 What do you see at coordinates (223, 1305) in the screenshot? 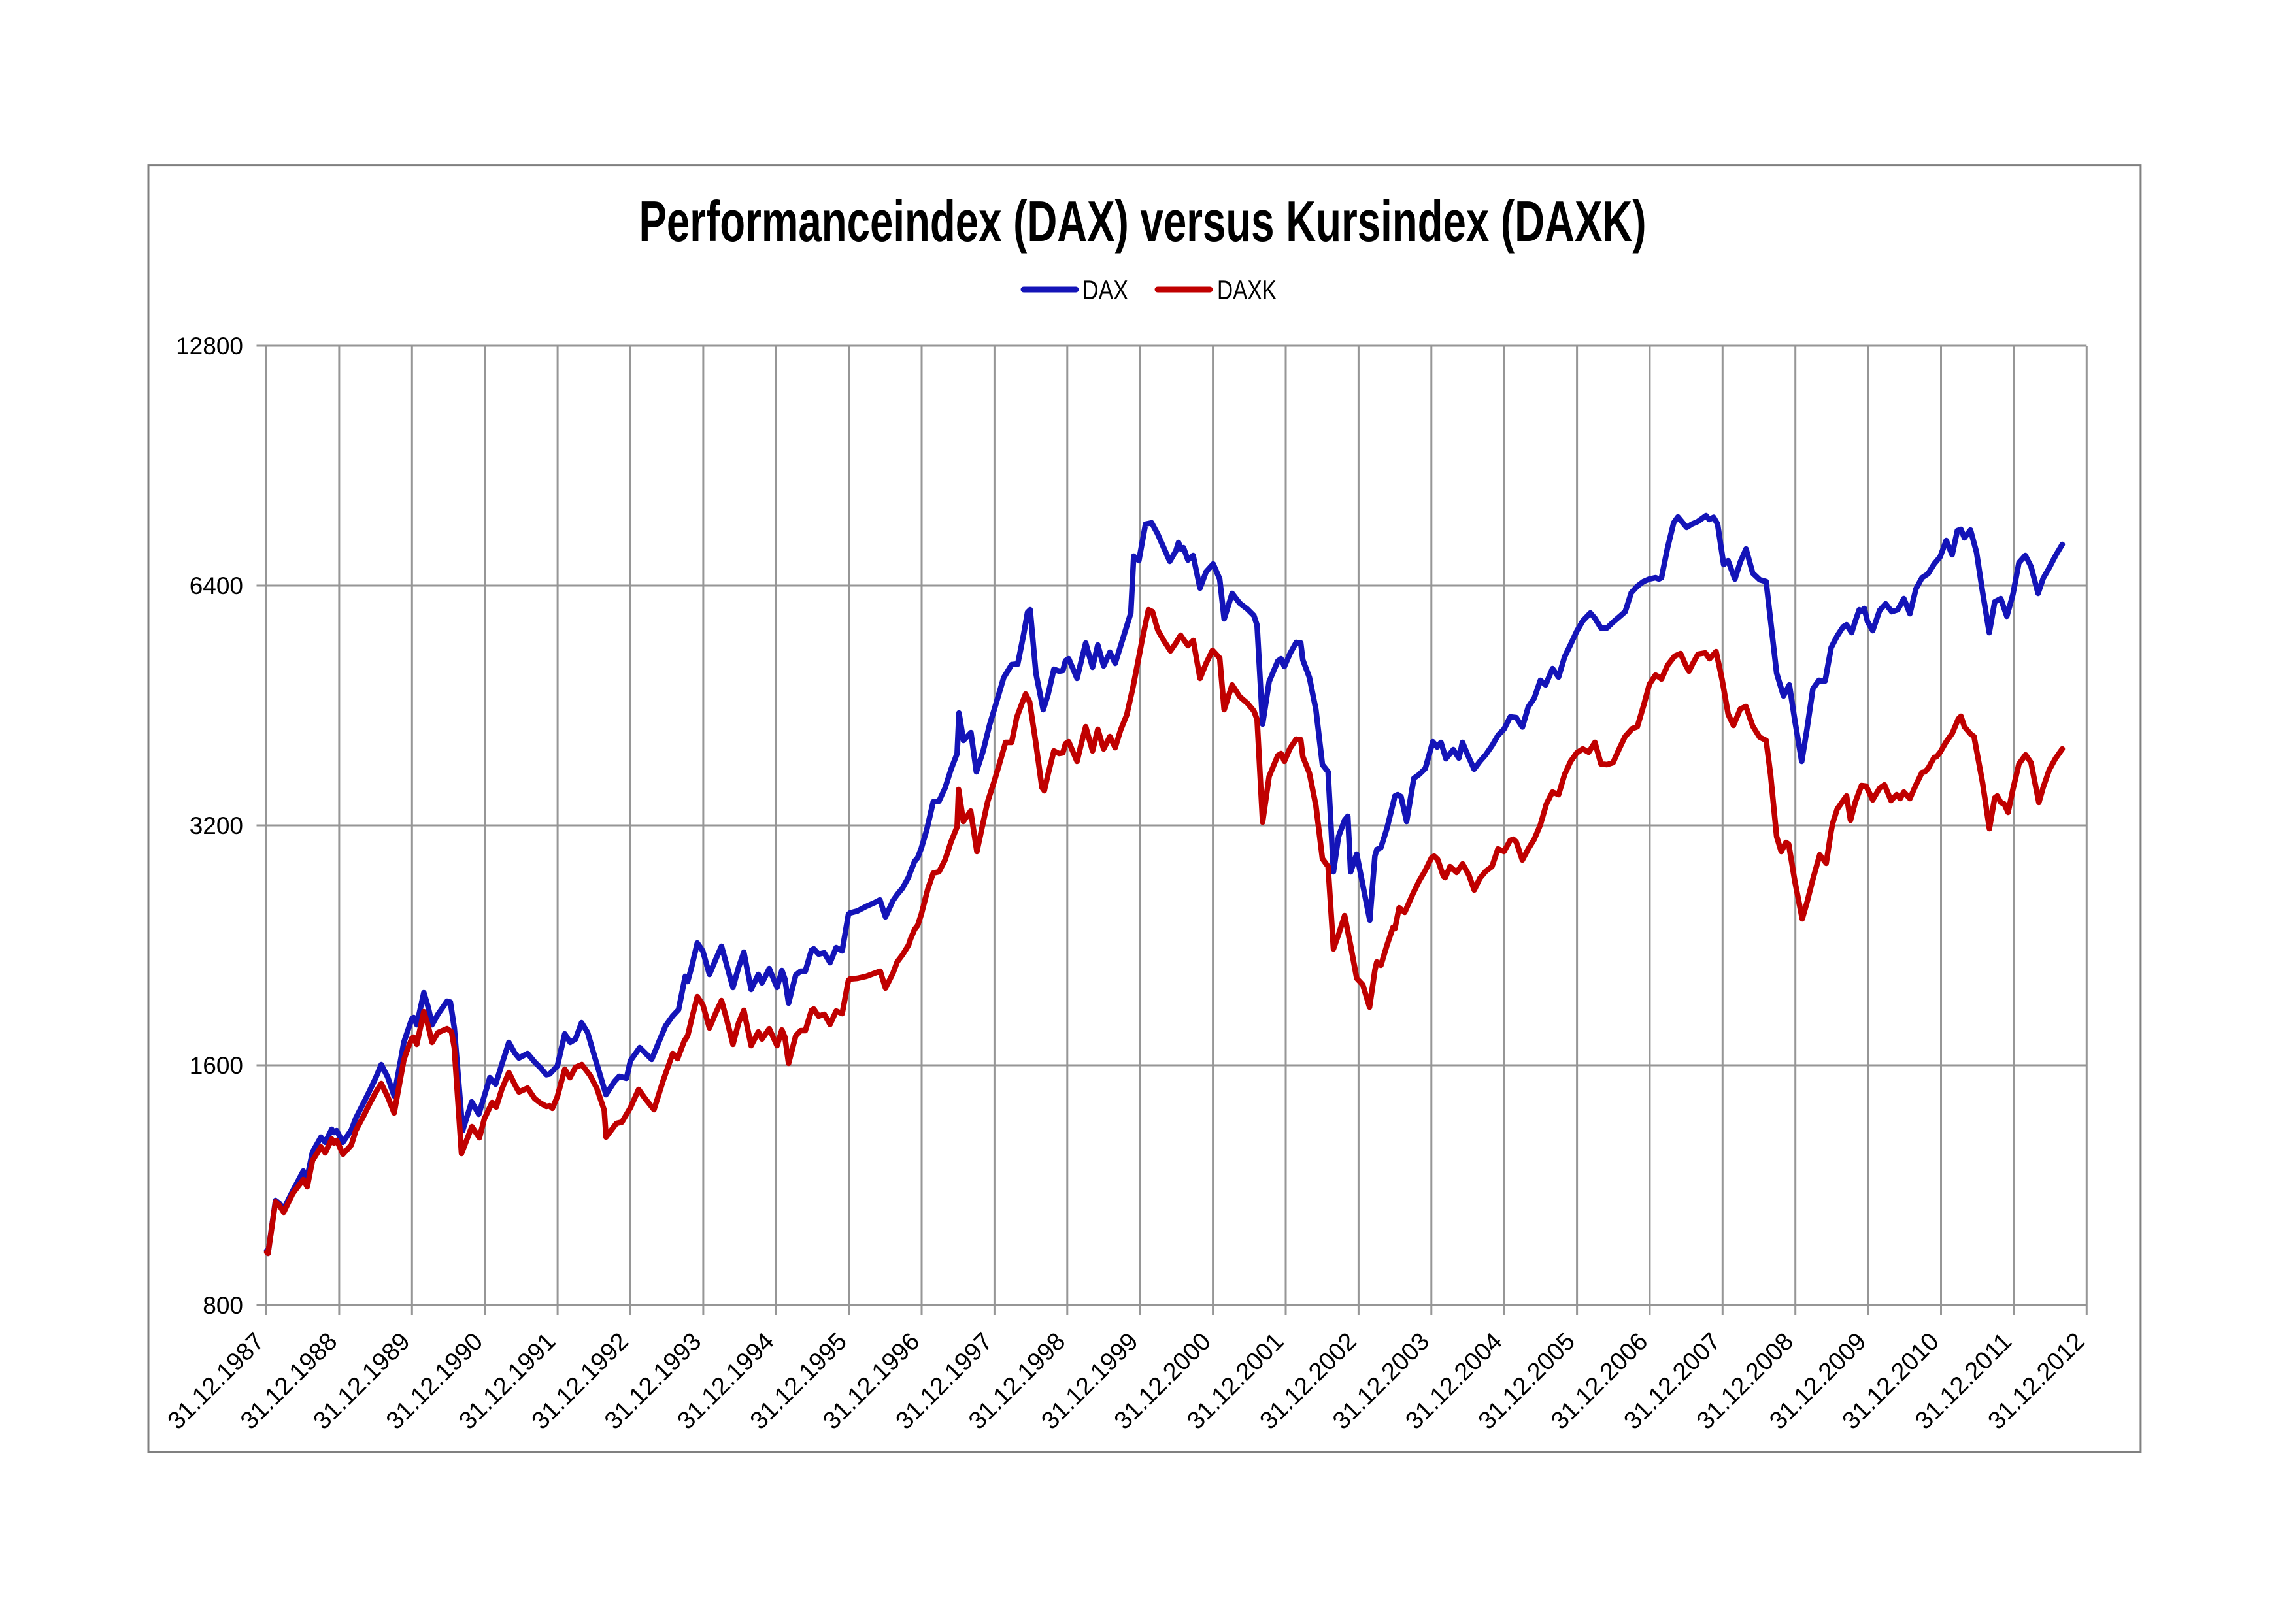
I see `svg-text: 800` at bounding box center [223, 1305].